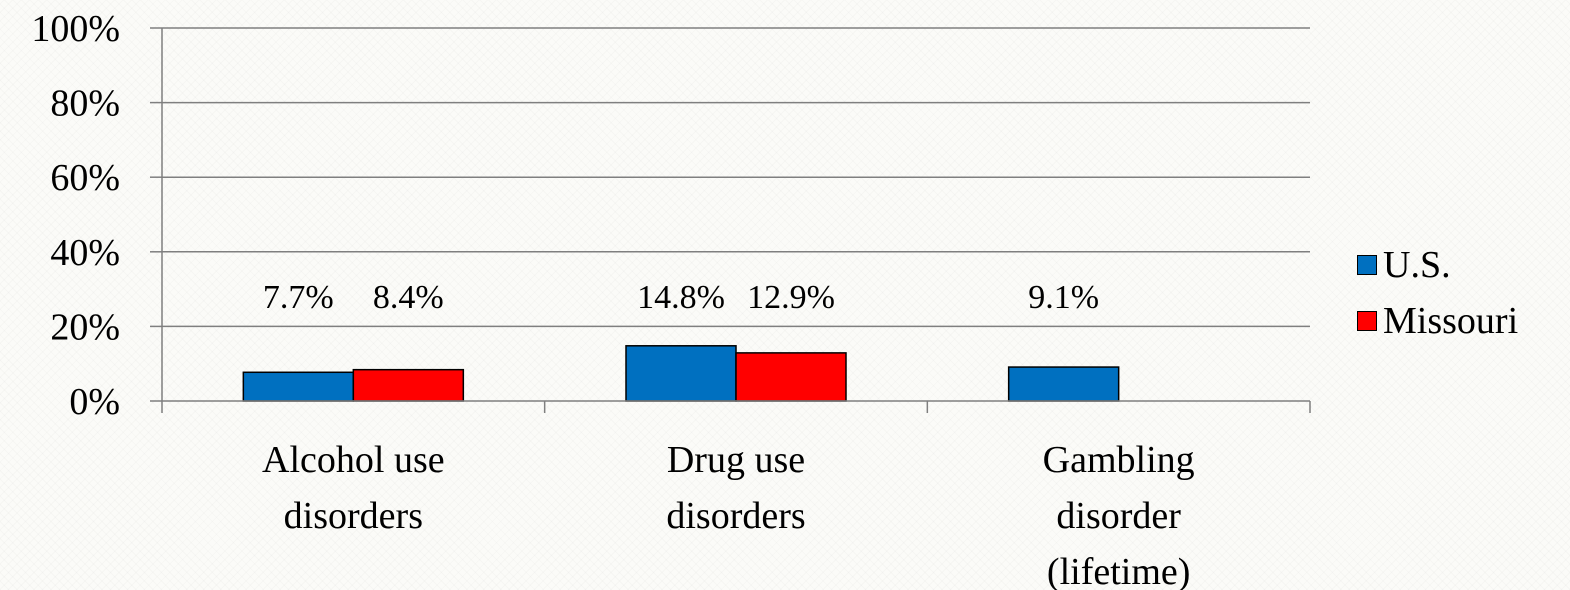 This screenshot has width=1570, height=590. I want to click on y-tick-label: 60%, so click(85, 178).